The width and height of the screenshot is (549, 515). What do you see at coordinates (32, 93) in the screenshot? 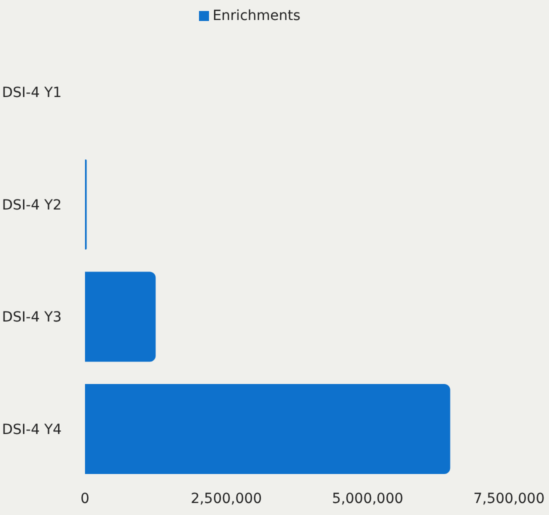
I see `y-tick-label: DSI-4 Y1` at bounding box center [32, 93].